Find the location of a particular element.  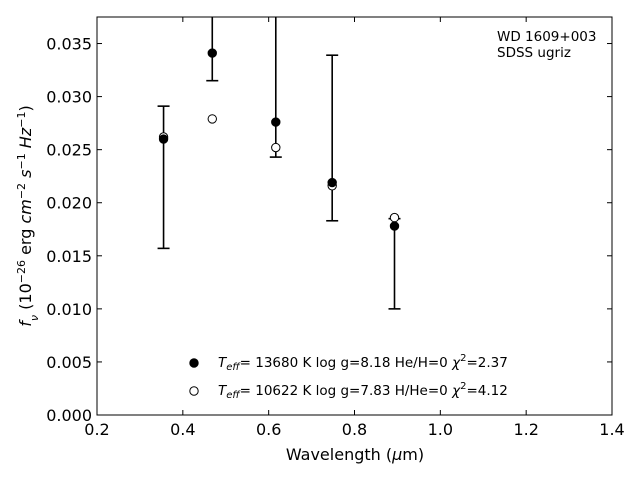

annotation-object-name: WD 1609+003 is located at coordinates (546, 37).